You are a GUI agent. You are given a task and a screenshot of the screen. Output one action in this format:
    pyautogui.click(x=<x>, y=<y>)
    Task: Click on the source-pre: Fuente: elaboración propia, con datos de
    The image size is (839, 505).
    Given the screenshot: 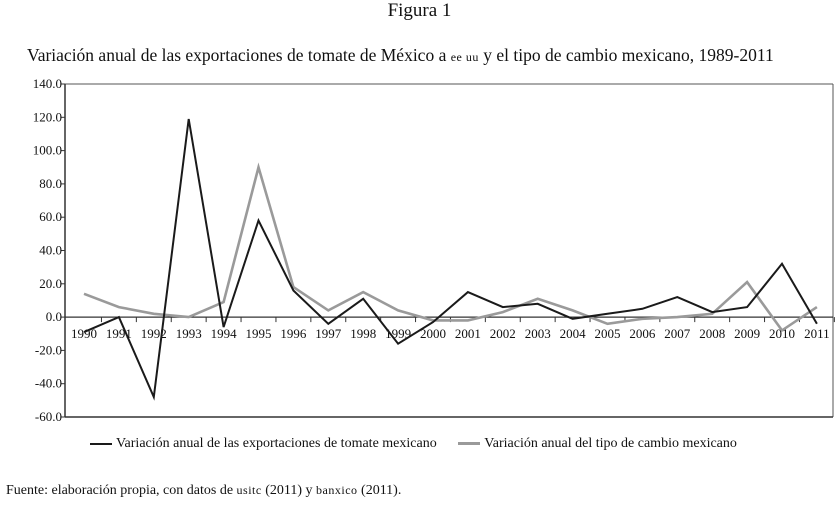 What is the action you would take?
    pyautogui.click(x=121, y=490)
    